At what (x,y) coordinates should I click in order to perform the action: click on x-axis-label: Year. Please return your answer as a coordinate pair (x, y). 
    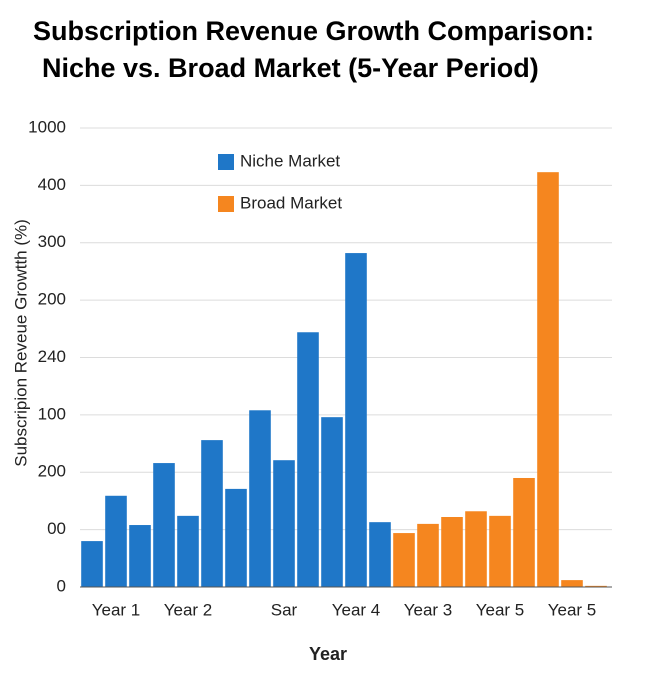
    Looking at the image, I should click on (328, 654).